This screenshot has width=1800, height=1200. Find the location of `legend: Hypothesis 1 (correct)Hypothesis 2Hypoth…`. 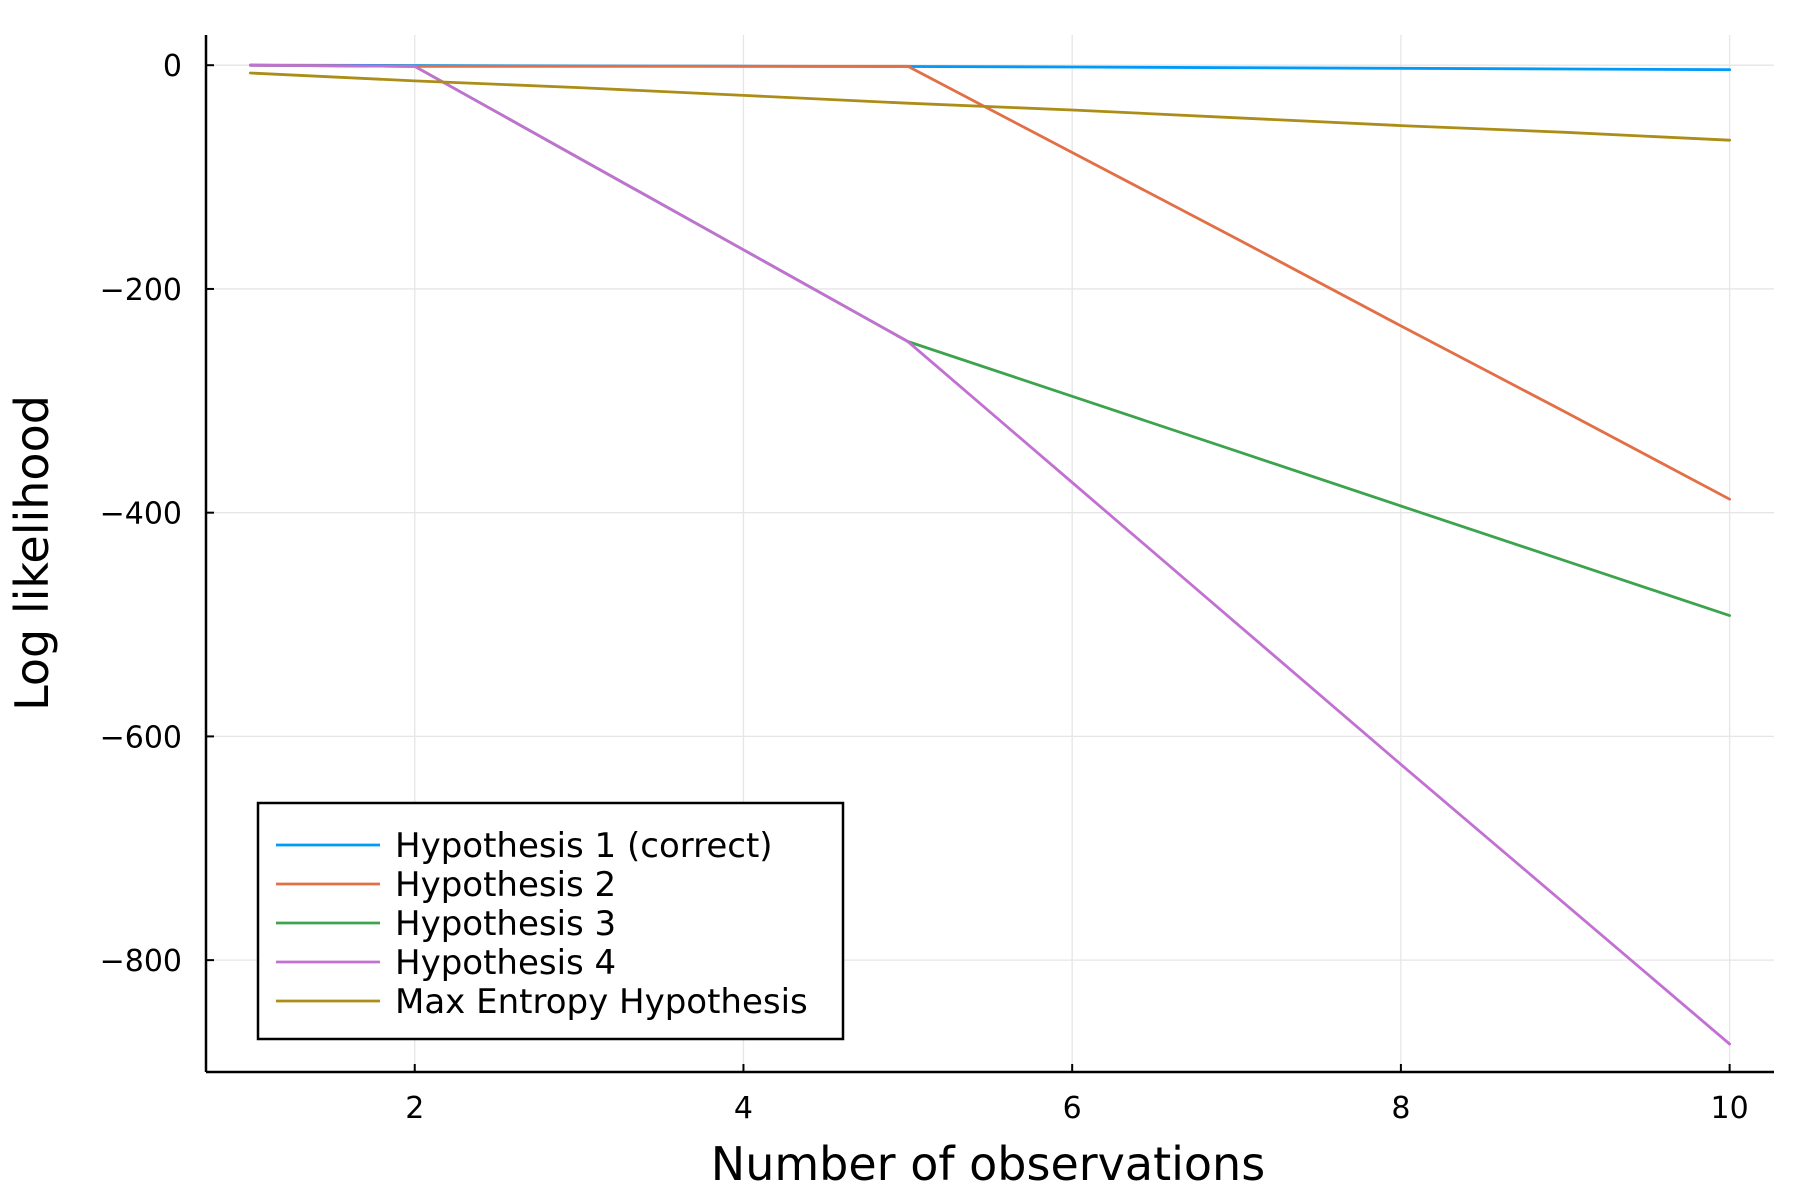

legend: Hypothesis 1 (correct)Hypothesis 2Hypoth… is located at coordinates (550, 921).